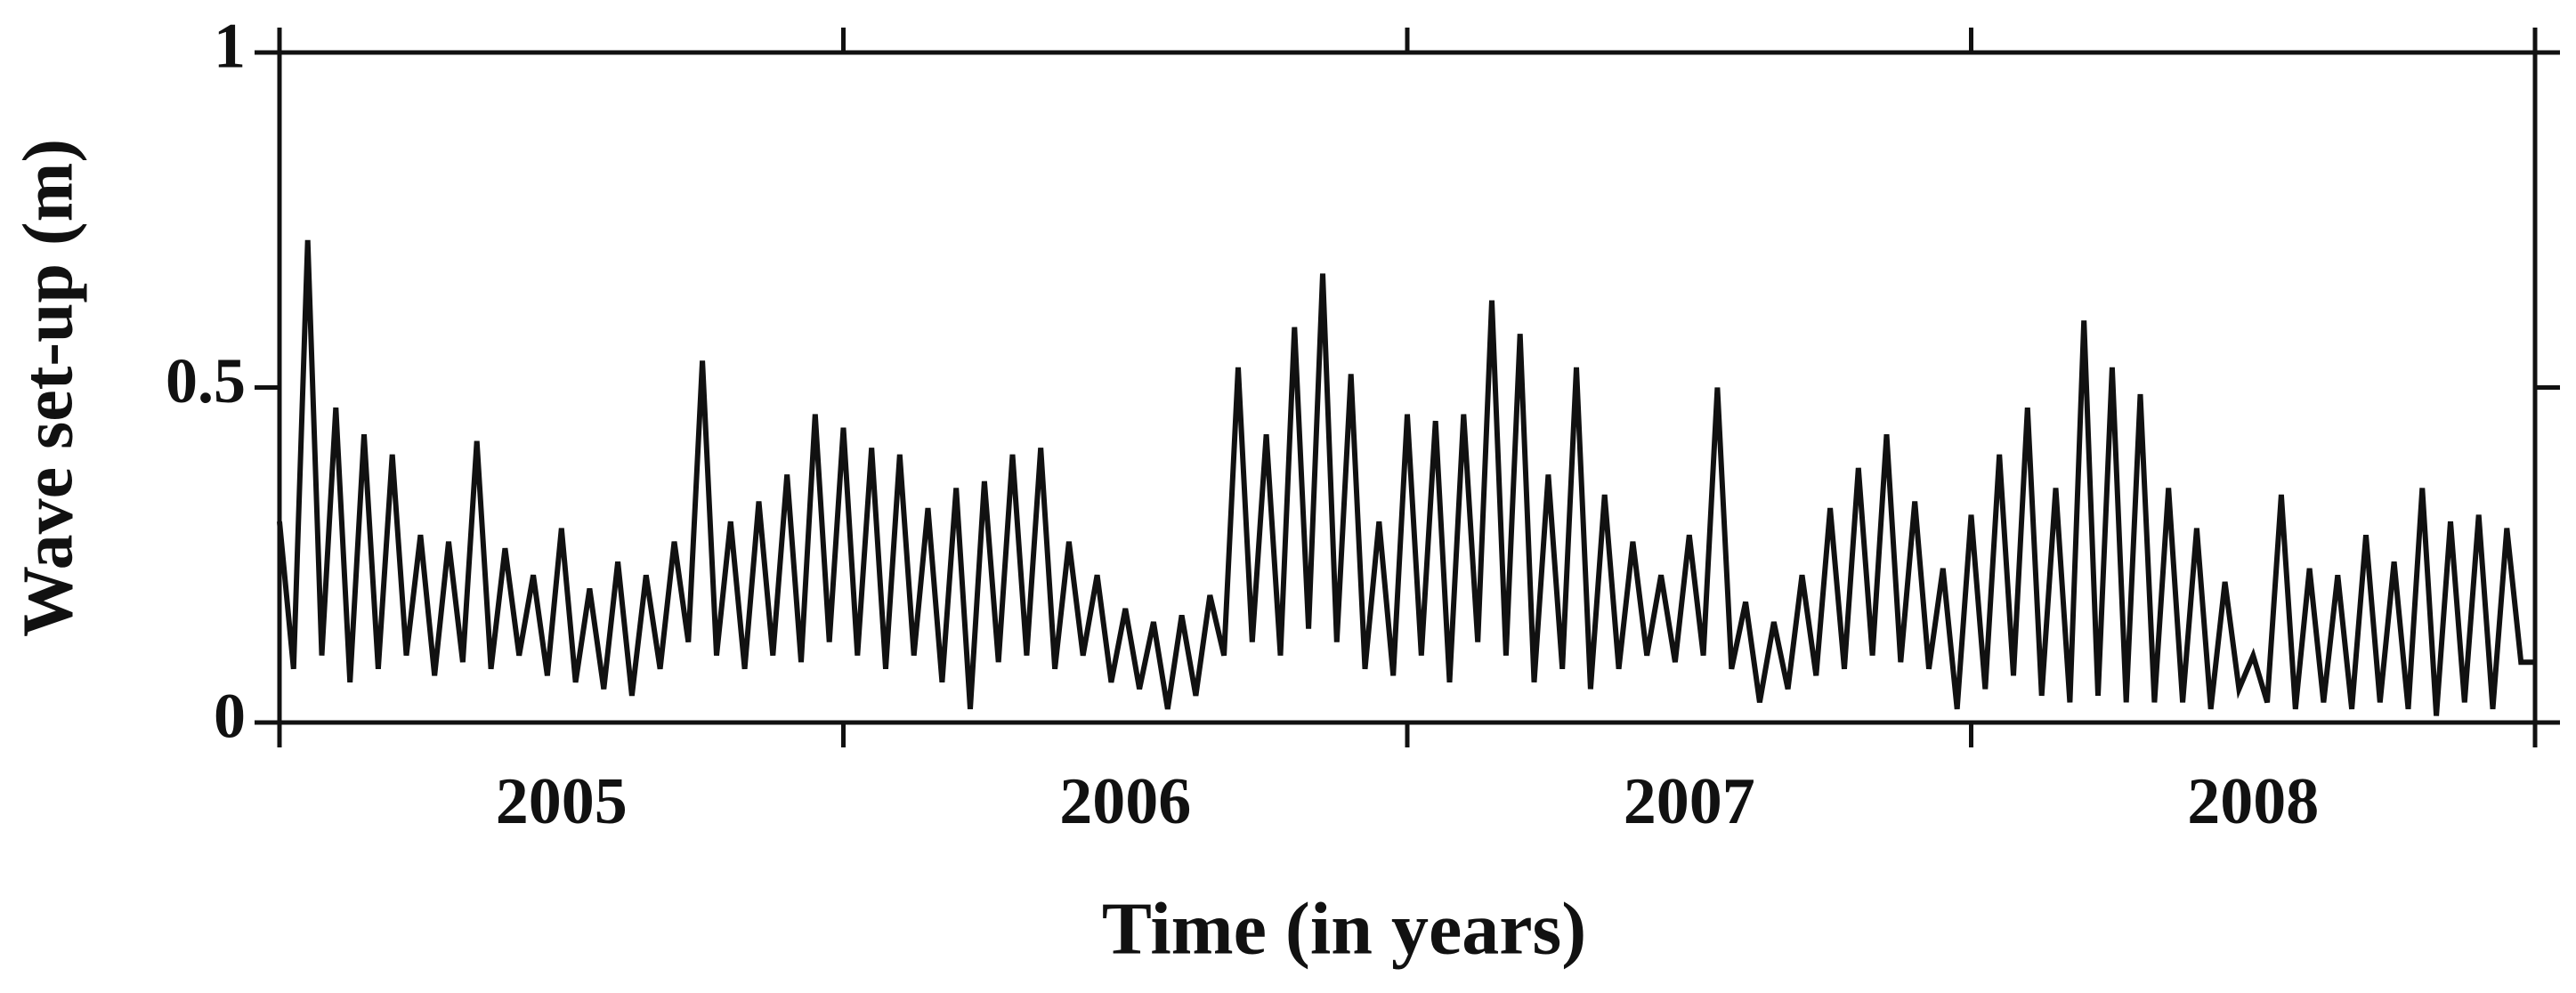 The image size is (2576, 993). Describe the element at coordinates (230, 716) in the screenshot. I see `y-tick-label: 0` at that location.